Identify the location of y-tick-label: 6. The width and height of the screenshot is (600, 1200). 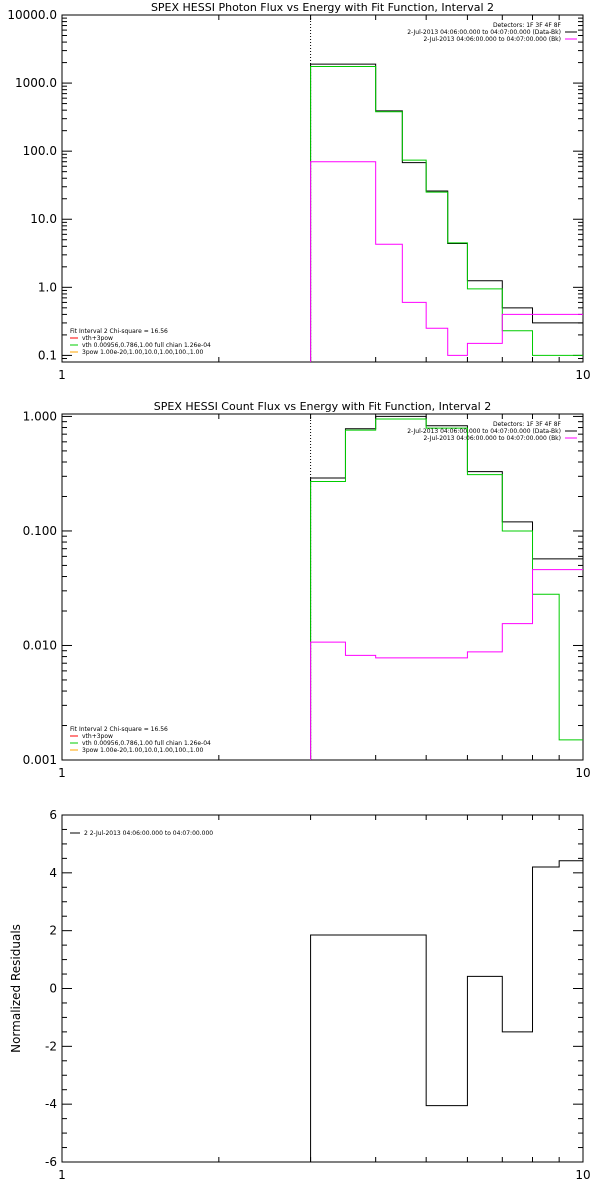
(53, 815).